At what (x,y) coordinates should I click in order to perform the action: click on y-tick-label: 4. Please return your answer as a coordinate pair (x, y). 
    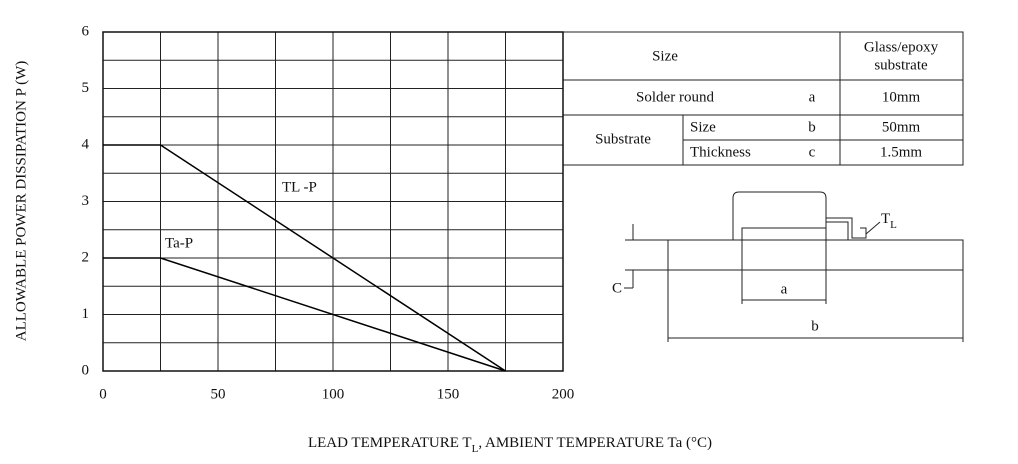
    Looking at the image, I should click on (86, 144).